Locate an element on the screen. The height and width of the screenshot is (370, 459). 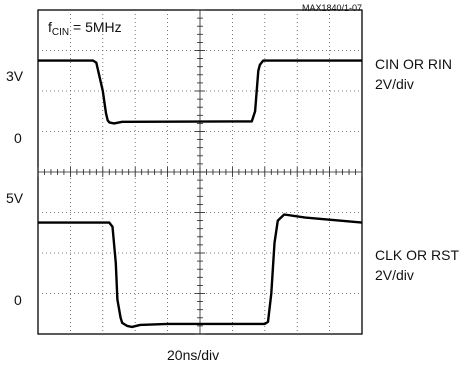
ch2-level-high: 5V is located at coordinates (15, 198).